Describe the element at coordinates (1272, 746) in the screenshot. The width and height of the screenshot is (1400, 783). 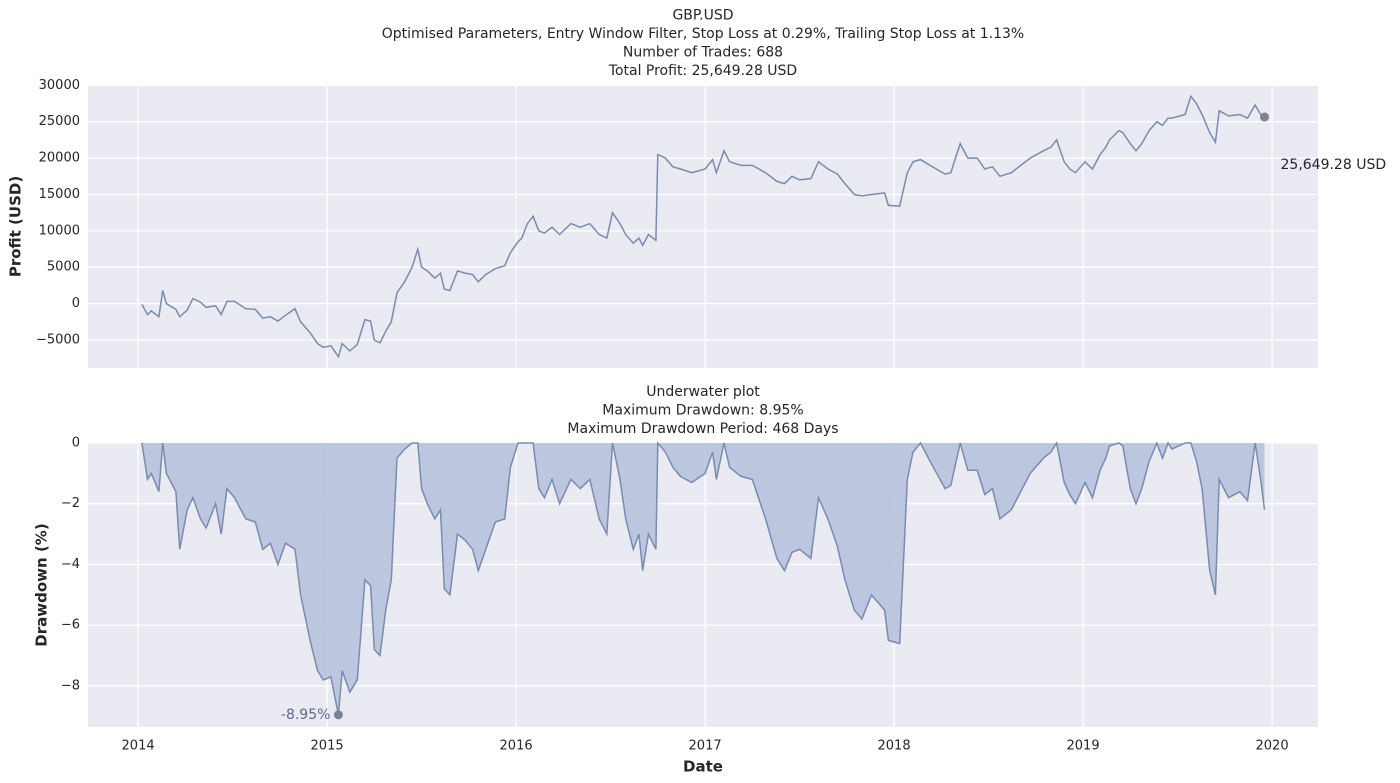
I see `x-tick-label: 2020` at that location.